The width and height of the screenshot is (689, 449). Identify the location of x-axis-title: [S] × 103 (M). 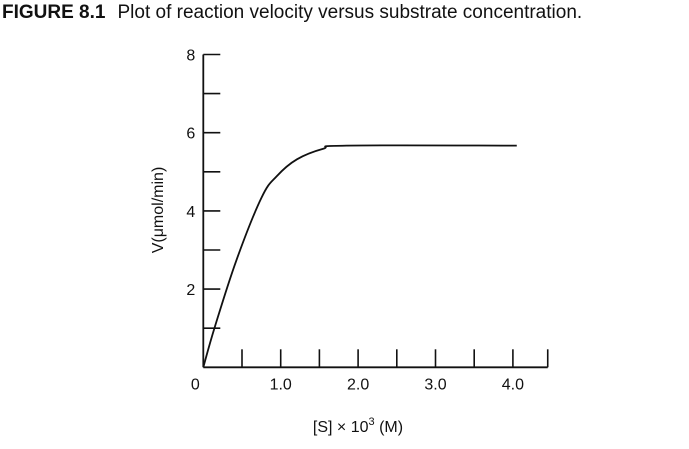
(358, 426).